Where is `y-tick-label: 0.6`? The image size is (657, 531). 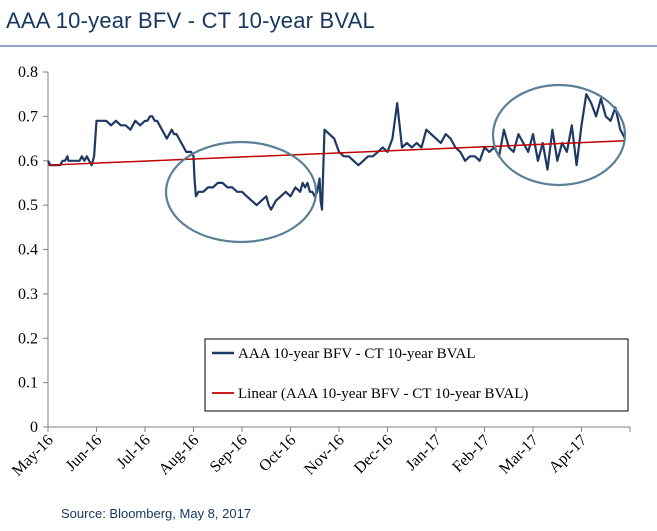
y-tick-label: 0.6 is located at coordinates (28, 161).